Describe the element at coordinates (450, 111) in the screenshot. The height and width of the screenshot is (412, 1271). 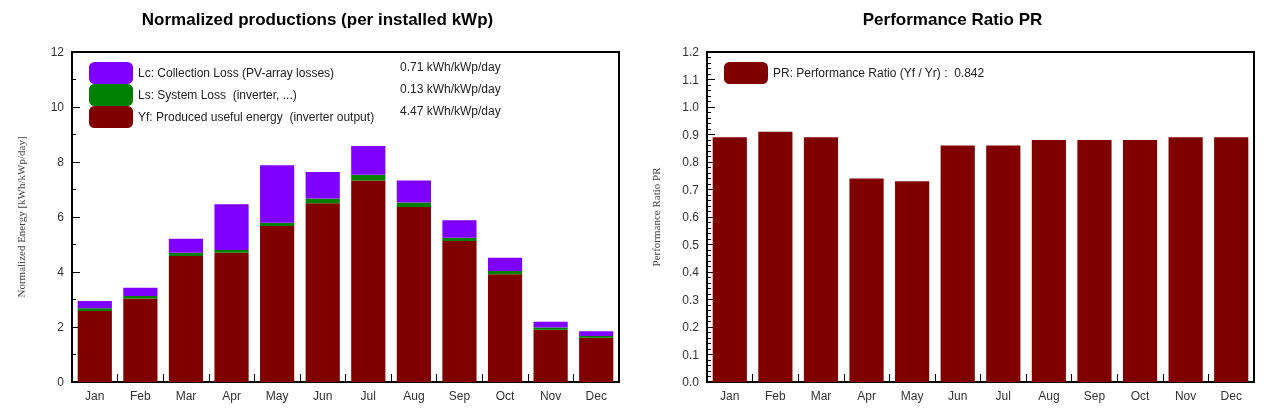
I see `annotation: 4.47 kWh/kWp/day` at that location.